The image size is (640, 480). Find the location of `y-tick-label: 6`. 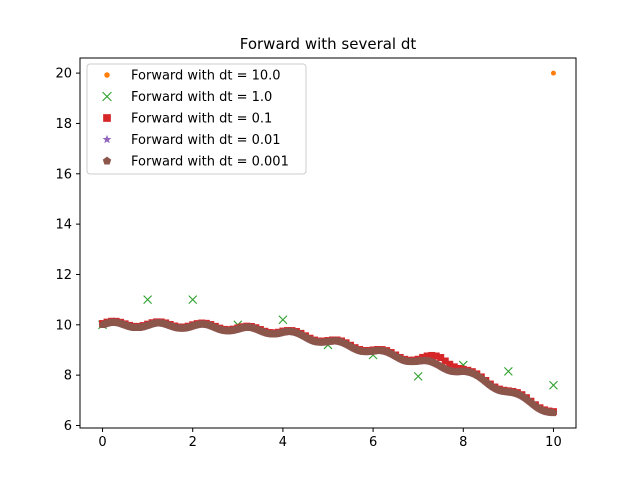

y-tick-label: 6 is located at coordinates (68, 426).